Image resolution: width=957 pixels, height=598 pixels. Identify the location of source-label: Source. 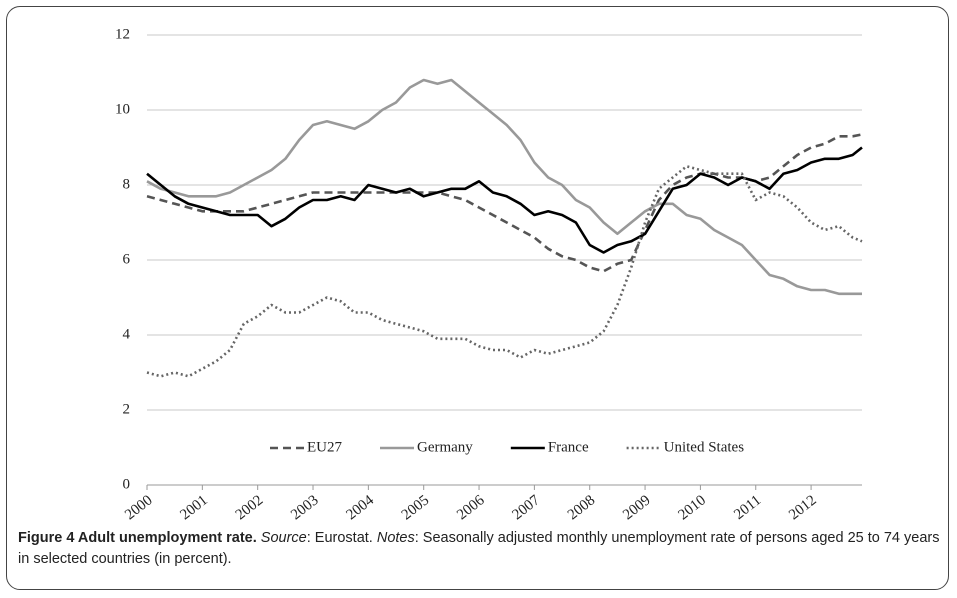
(283, 538).